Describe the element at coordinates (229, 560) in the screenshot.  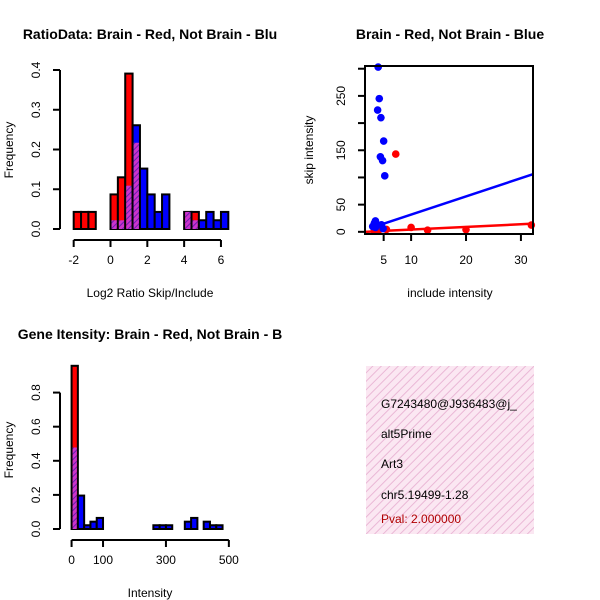
I see `gene-x-tick-label: 500` at that location.